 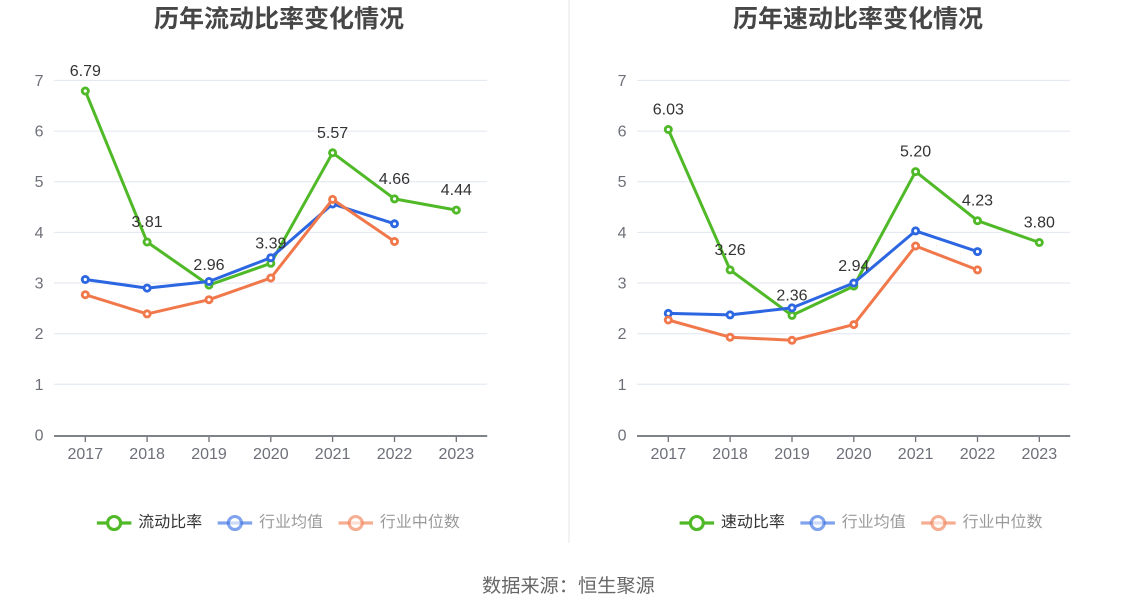 What do you see at coordinates (394, 179) in the screenshot?
I see `svg-text: 4.66` at bounding box center [394, 179].